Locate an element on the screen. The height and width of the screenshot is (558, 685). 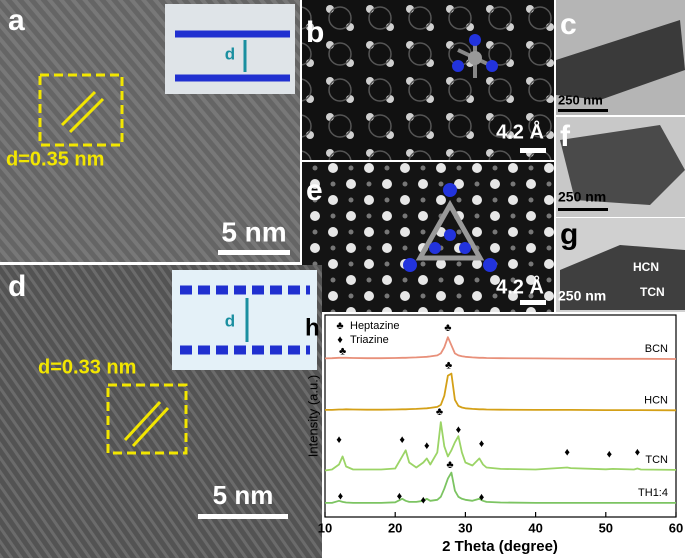
panel-label: h is located at coordinates (312, 327).